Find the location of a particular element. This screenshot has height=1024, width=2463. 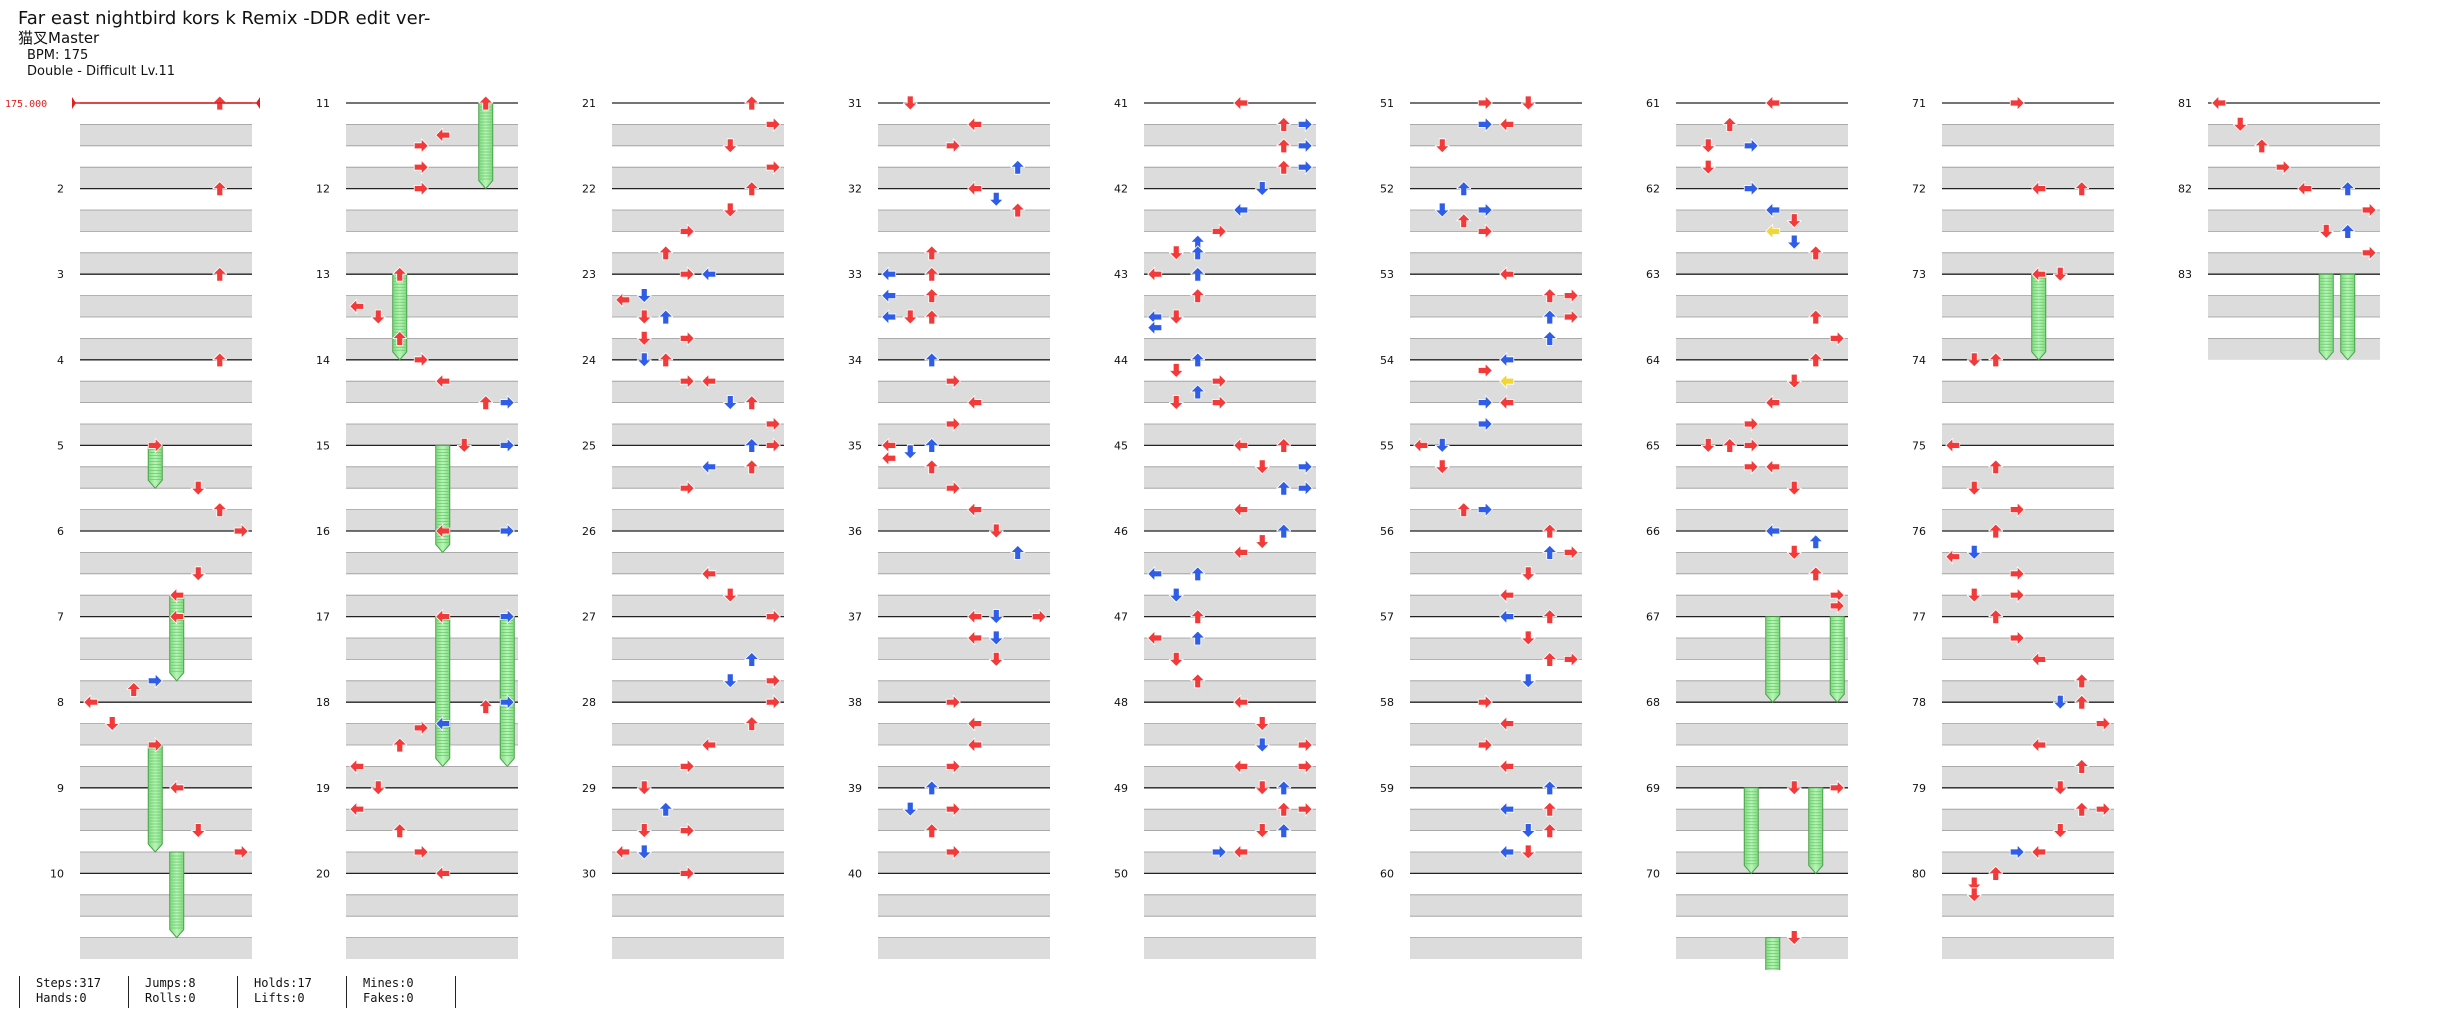

measure-number: 74 is located at coordinates (1919, 360).